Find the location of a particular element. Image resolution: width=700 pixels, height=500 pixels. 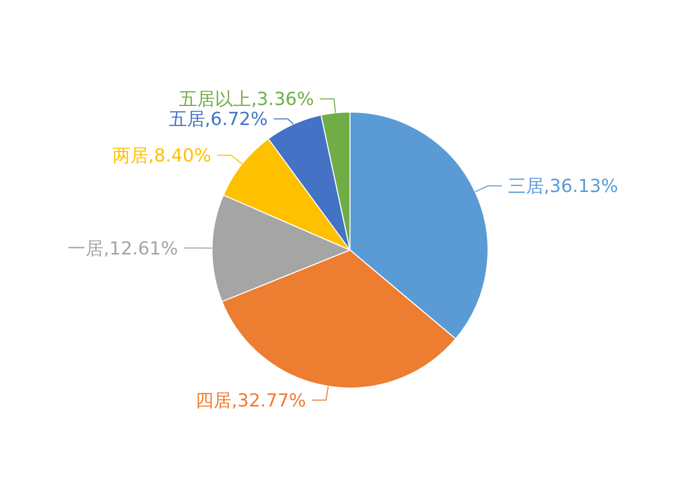

slice-label: 两居,8.40% is located at coordinates (162, 156).